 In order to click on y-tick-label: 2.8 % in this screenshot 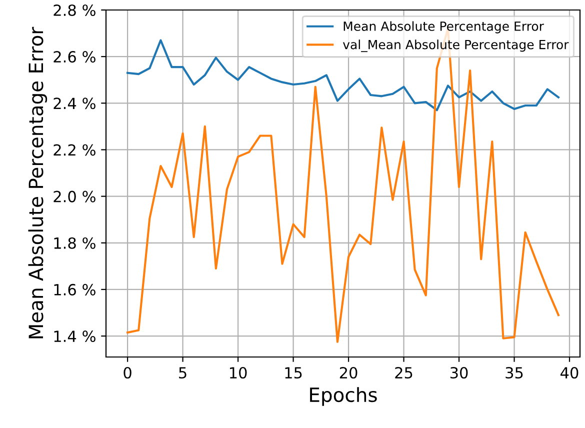, I will do `click(75, 10)`.